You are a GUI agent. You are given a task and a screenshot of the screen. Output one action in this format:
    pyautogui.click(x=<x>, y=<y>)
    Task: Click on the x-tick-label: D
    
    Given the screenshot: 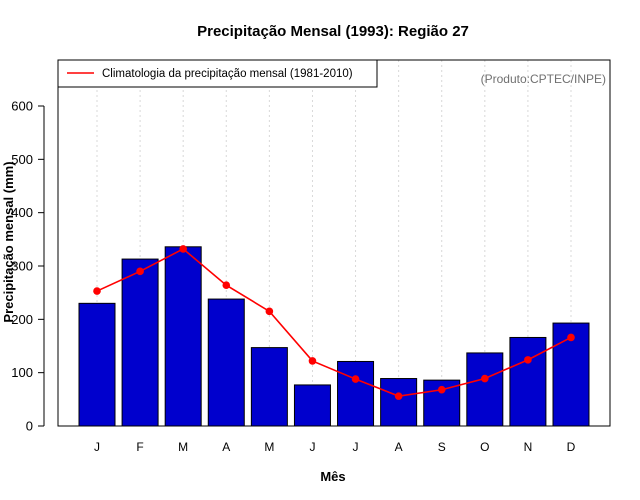 What is the action you would take?
    pyautogui.click(x=571, y=447)
    